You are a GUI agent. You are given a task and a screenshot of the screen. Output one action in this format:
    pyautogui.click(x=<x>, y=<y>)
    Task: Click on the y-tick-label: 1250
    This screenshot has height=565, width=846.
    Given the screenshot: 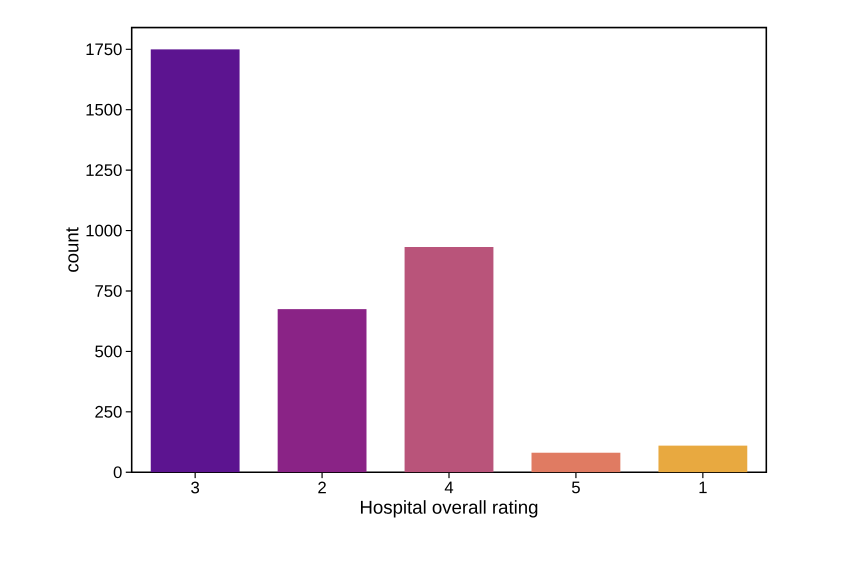 What is the action you would take?
    pyautogui.click(x=104, y=170)
    